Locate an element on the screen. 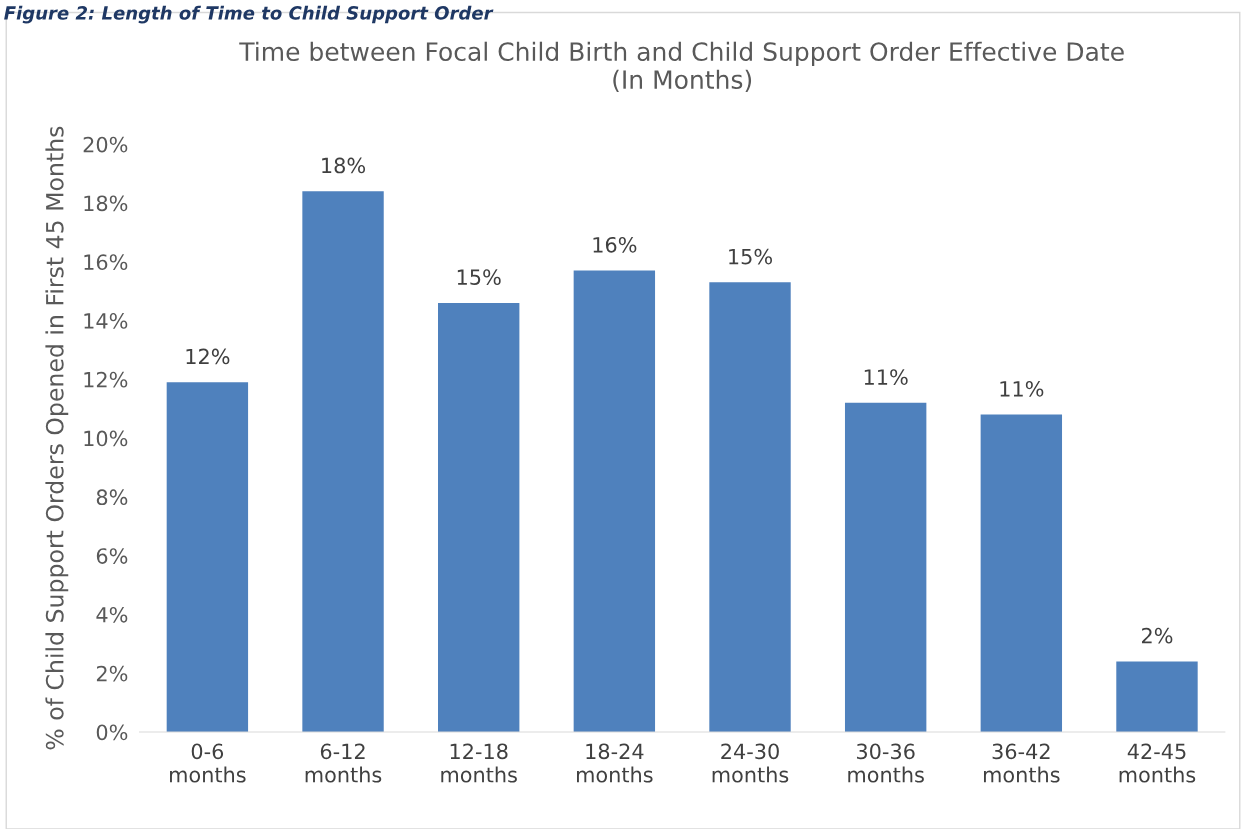 This screenshot has height=829, width=1246. caption: Figure 2: Length of Time to Child Support Order is located at coordinates (249, 14).